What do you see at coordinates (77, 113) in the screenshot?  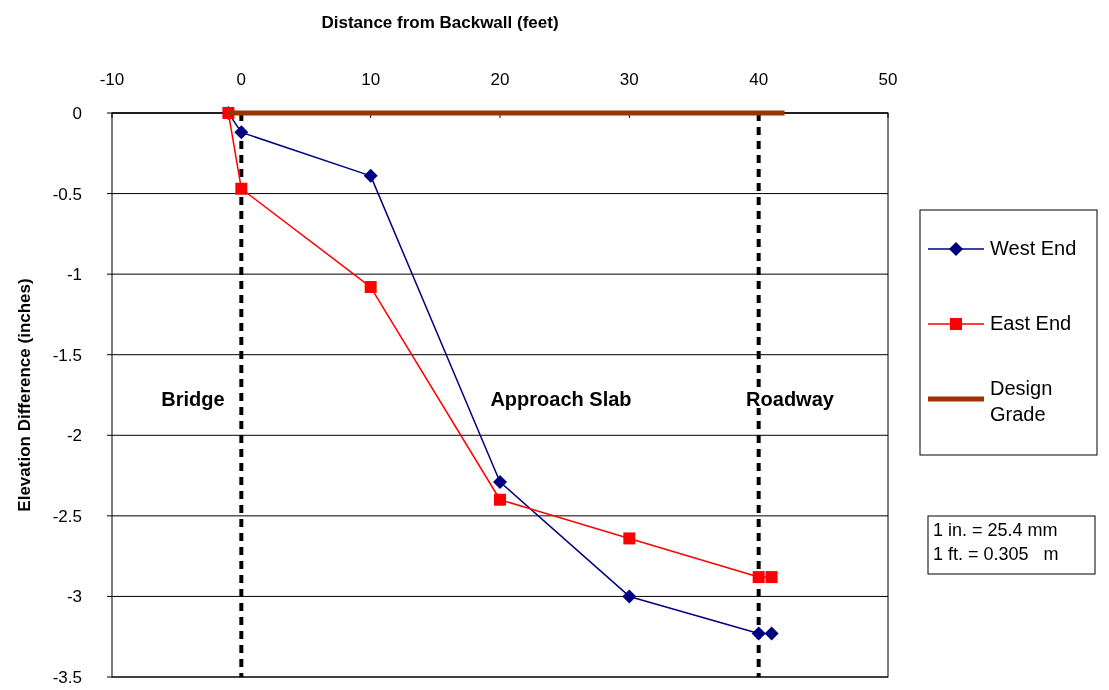 I see `y-tick-label: 0` at bounding box center [77, 113].